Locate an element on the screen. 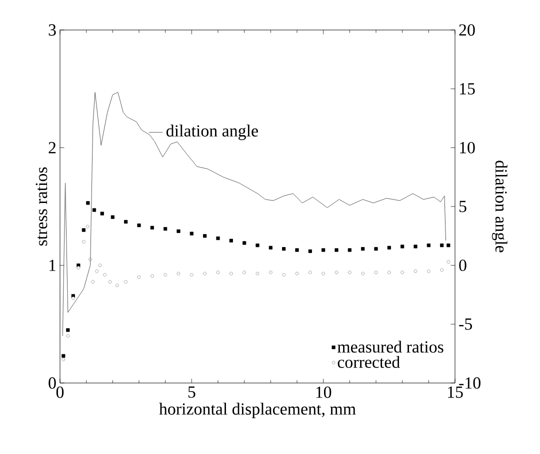 This screenshot has width=540, height=454. y-tick-label: 1 is located at coordinates (52, 265).